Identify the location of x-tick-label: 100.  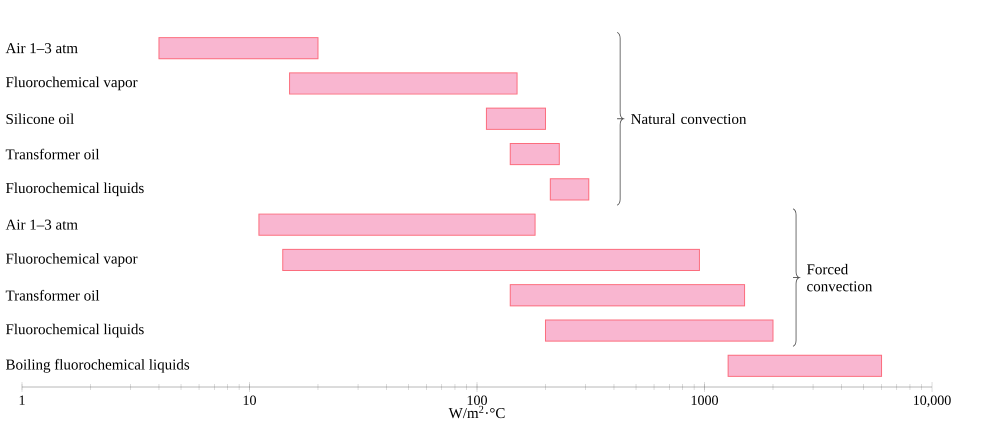
(477, 400).